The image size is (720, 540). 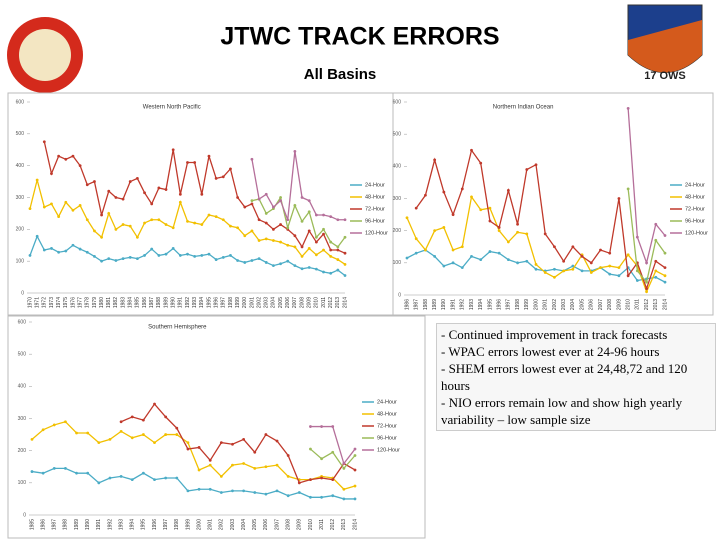 I want to click on x-tick-label: 2008, so click(x=610, y=304).